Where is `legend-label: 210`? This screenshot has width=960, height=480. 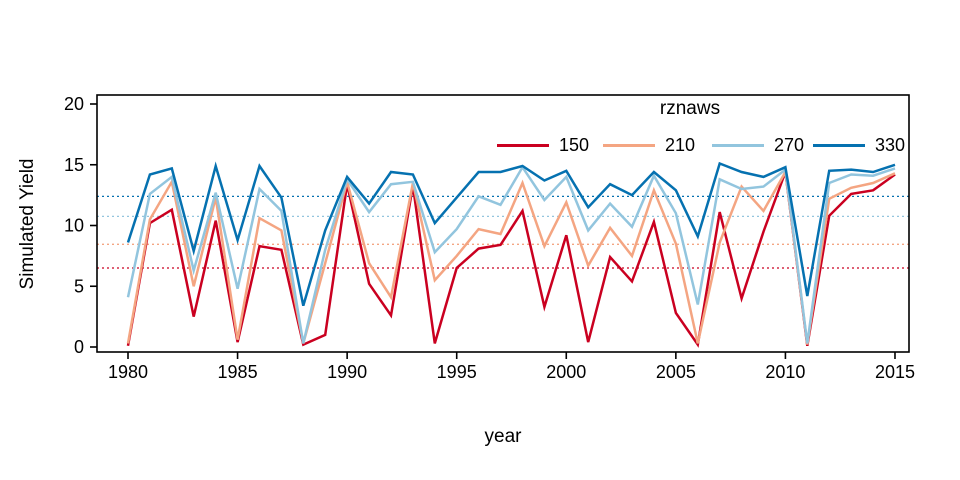
legend-label: 210 is located at coordinates (680, 144).